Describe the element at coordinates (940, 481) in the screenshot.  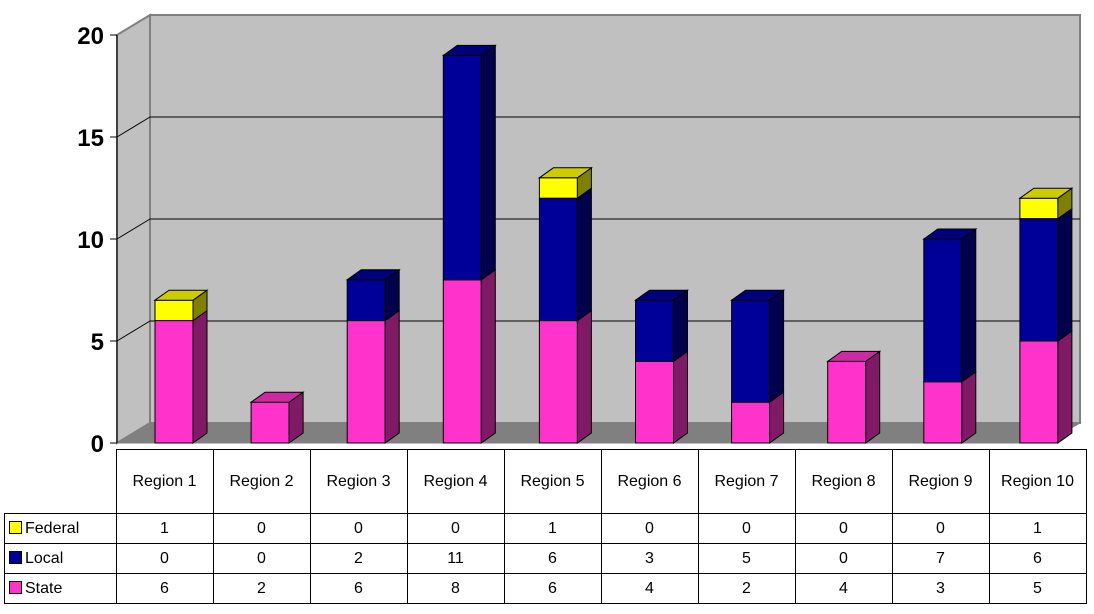
I see `category-label: Region 9` at that location.